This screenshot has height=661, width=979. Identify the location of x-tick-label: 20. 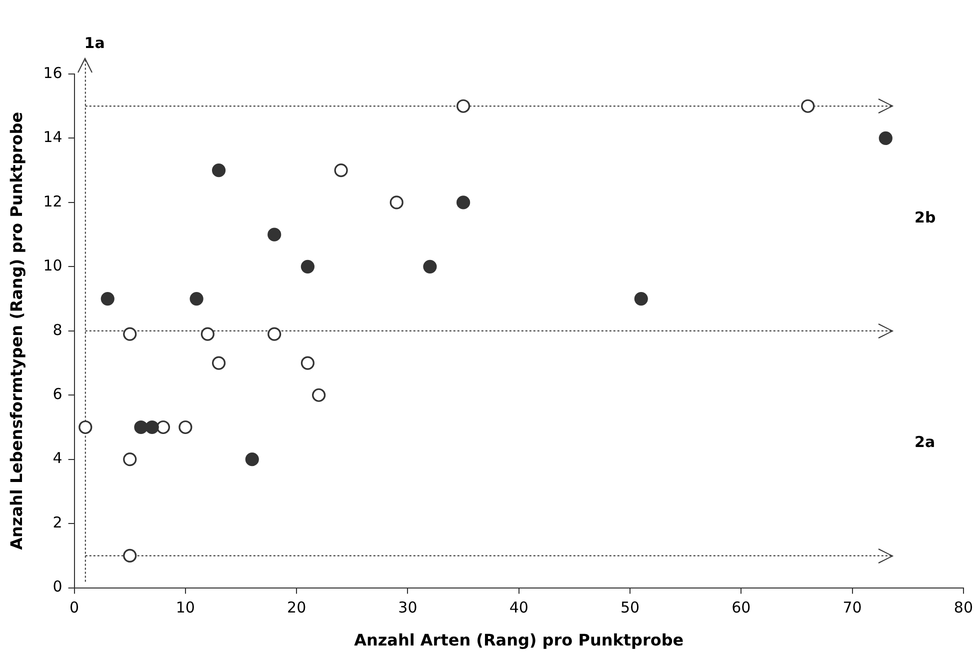
(296, 607).